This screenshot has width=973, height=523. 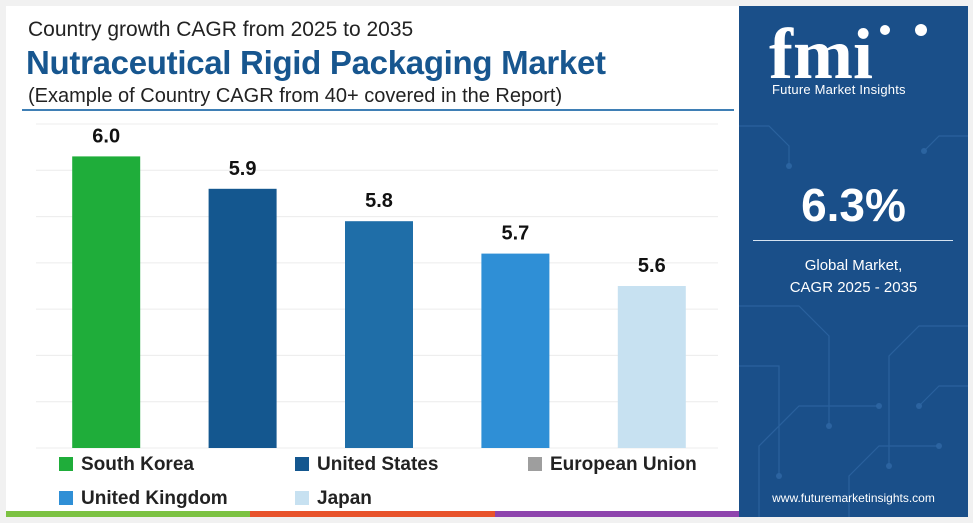 What do you see at coordinates (344, 498) in the screenshot?
I see `legend-label: Japan` at bounding box center [344, 498].